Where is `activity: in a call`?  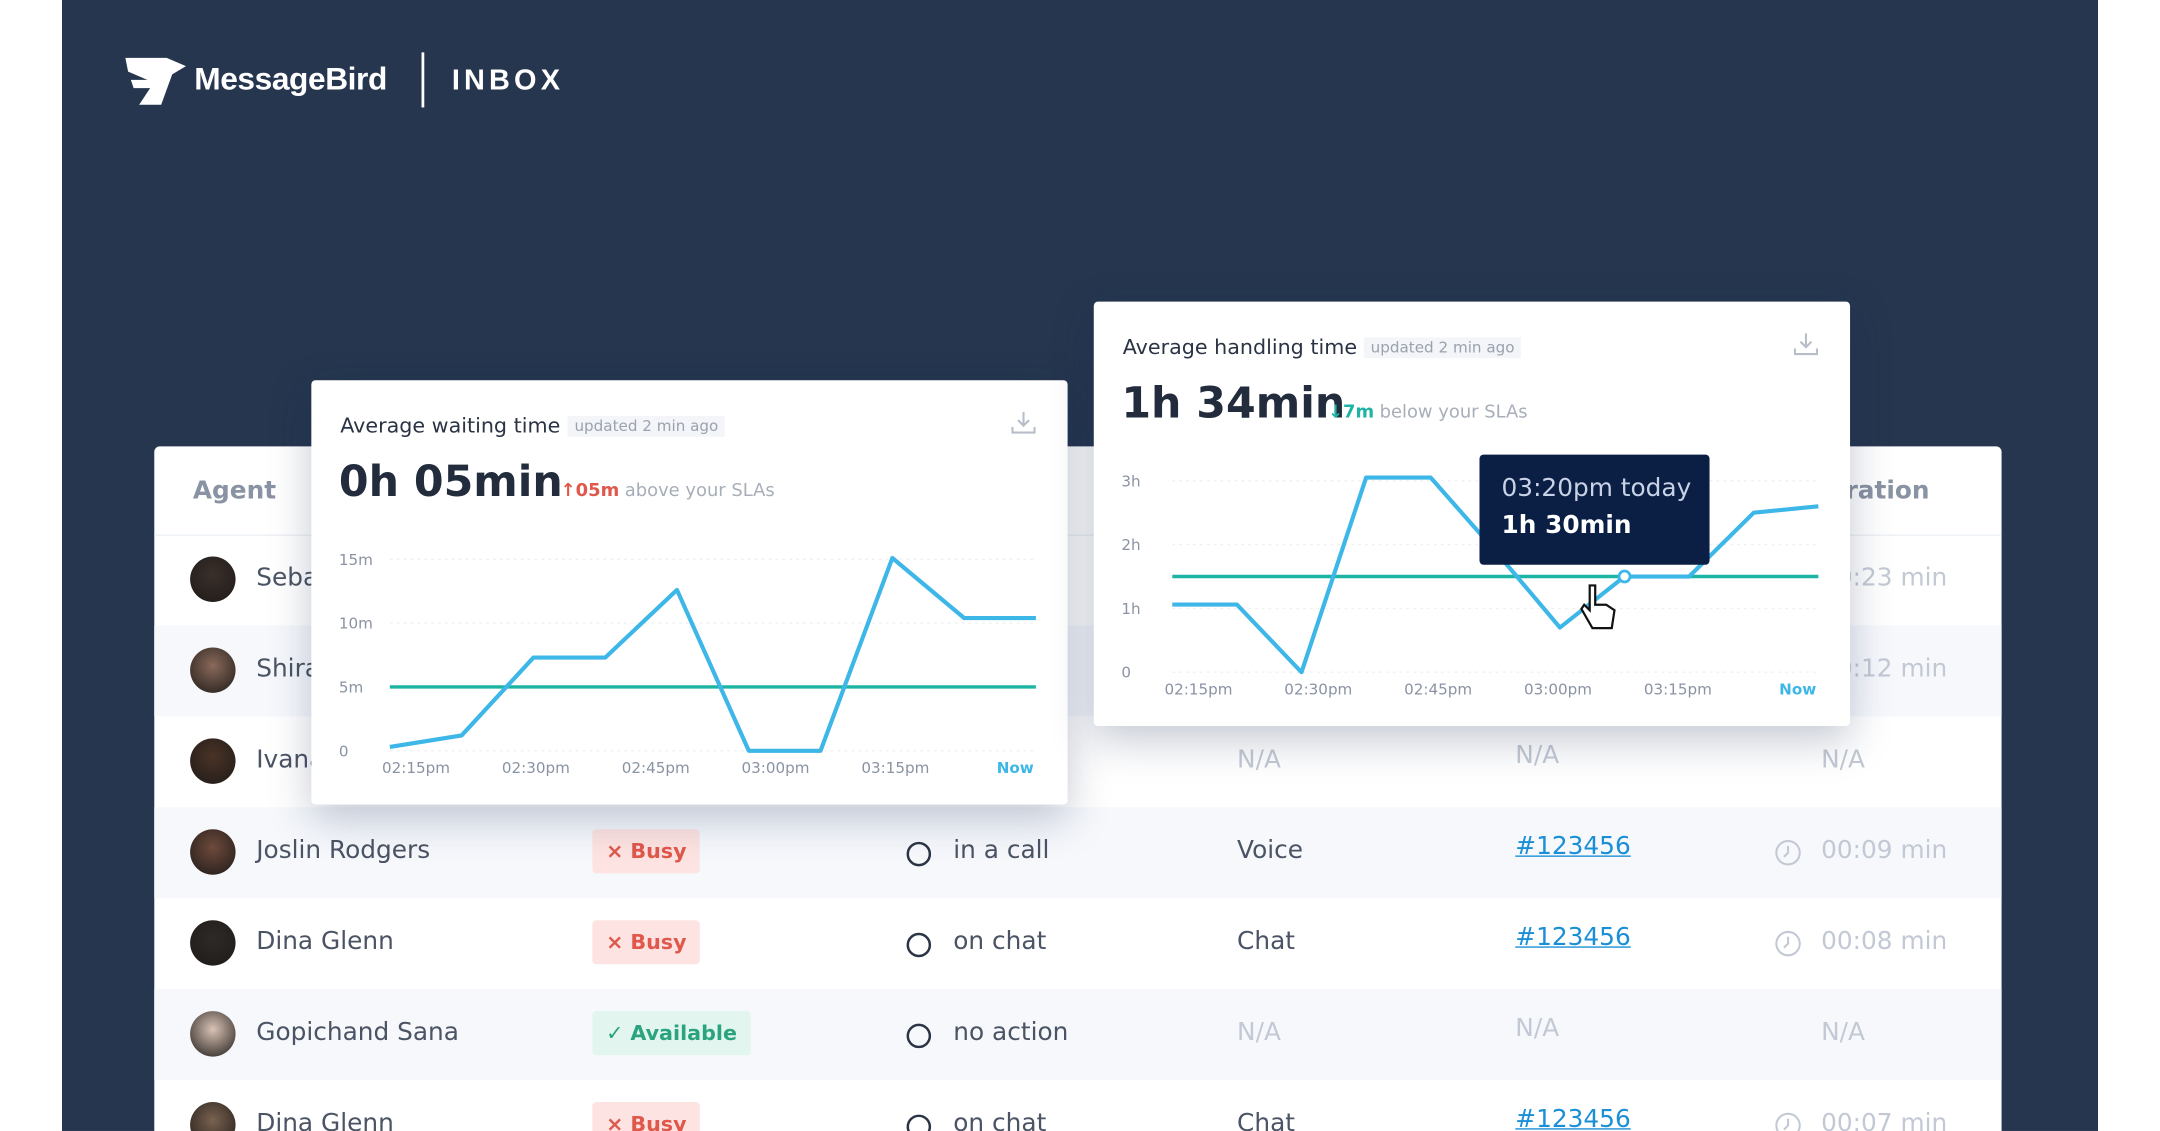 activity: in a call is located at coordinates (1001, 851).